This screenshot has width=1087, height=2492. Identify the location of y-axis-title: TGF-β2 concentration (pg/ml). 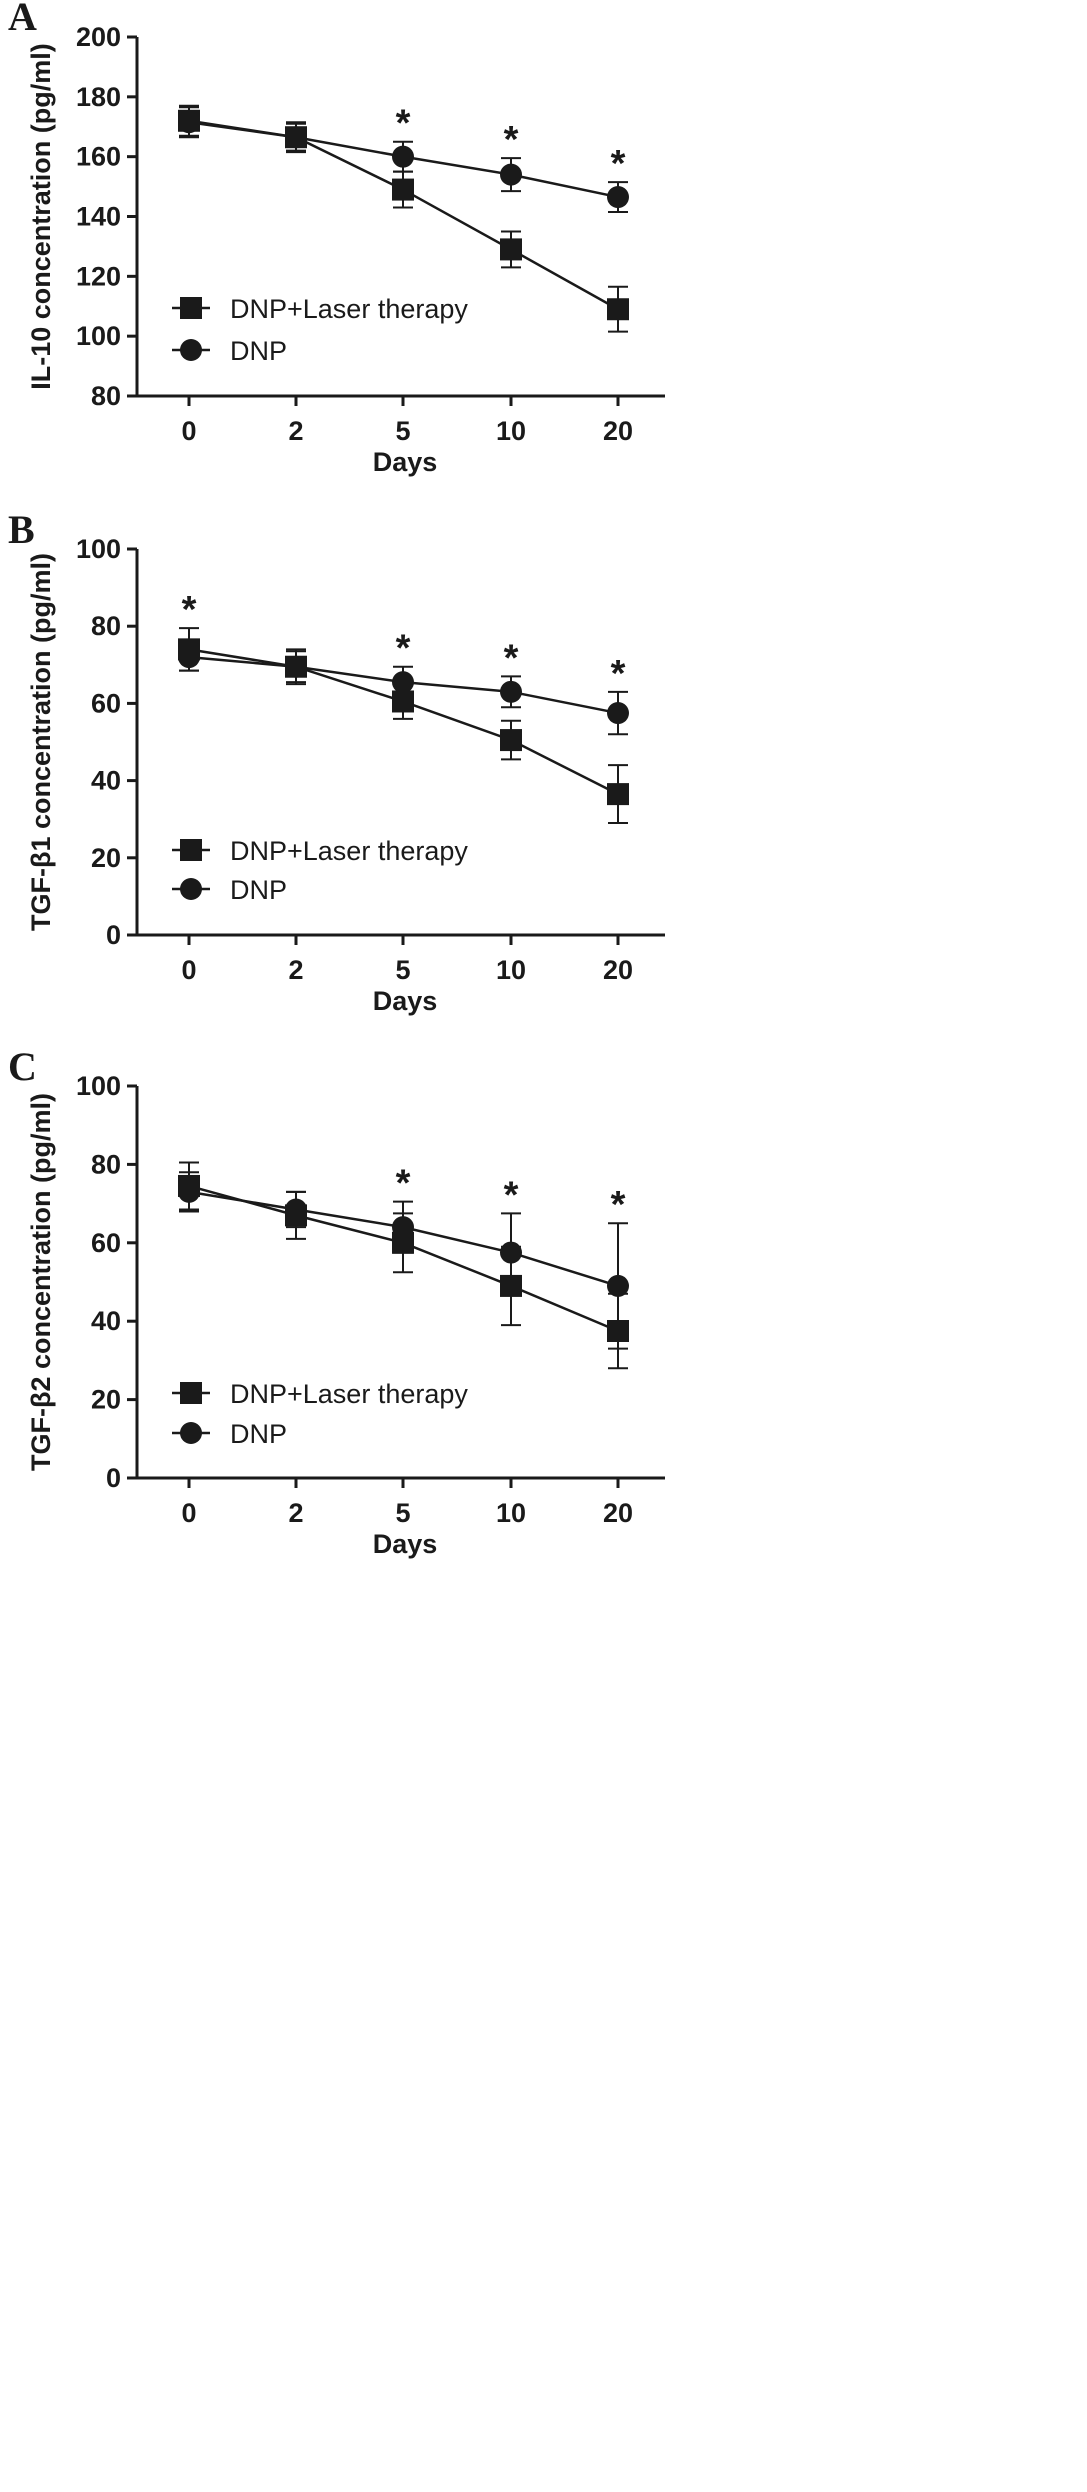
(41, 1282).